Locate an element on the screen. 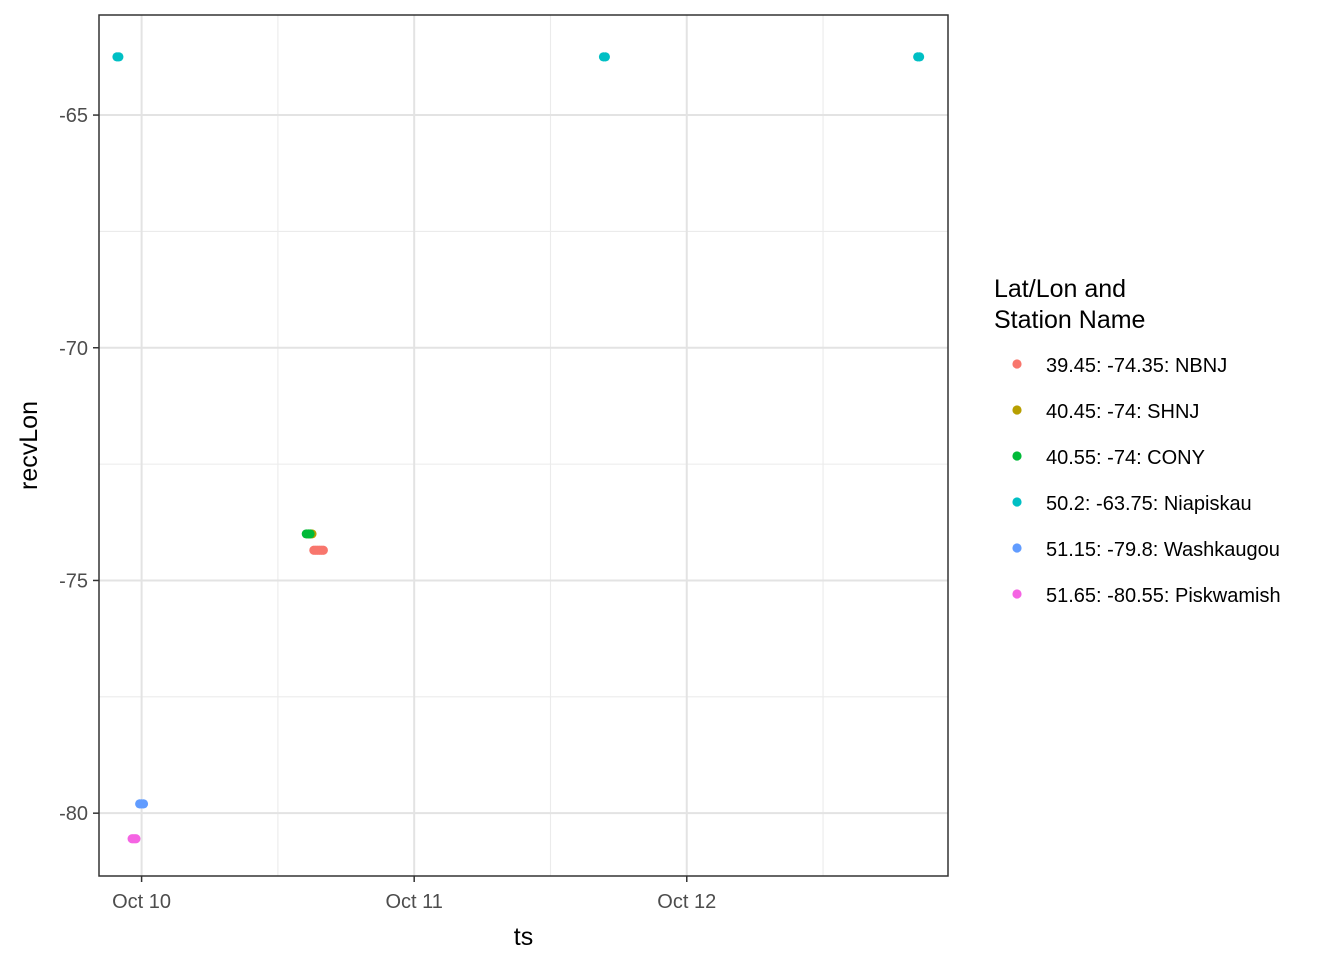 The image size is (1344, 960). y-axis-title: recvLon is located at coordinates (29, 445).